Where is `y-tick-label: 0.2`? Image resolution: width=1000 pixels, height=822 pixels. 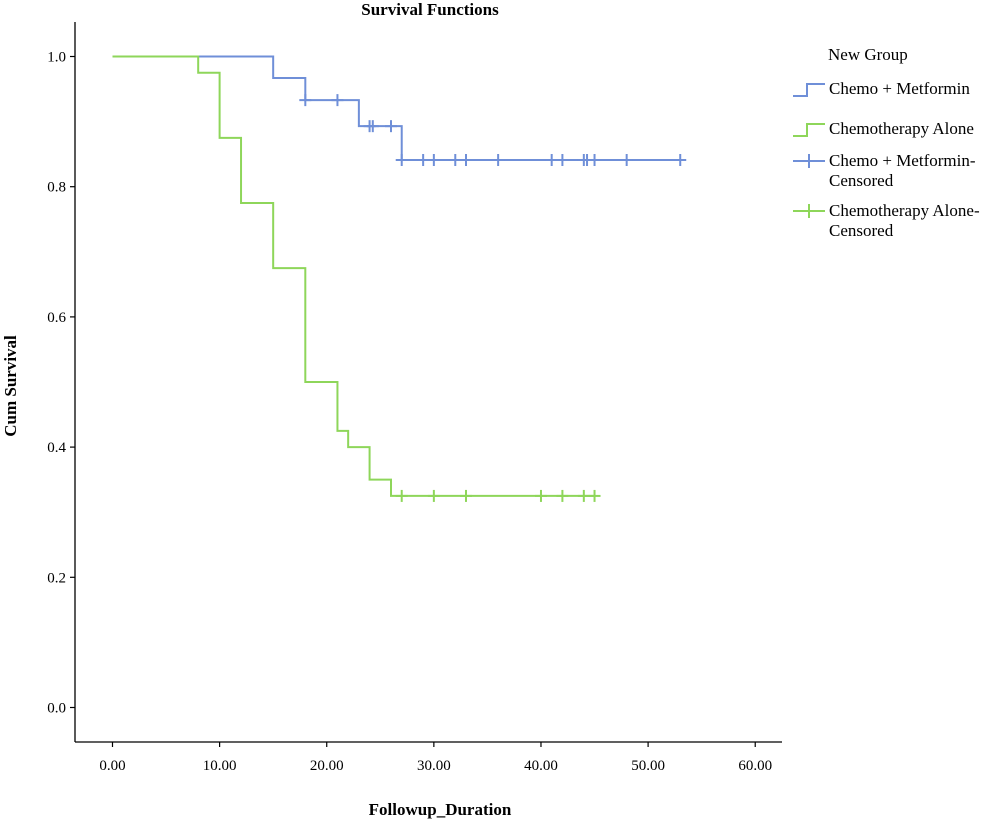 y-tick-label: 0.2 is located at coordinates (56, 578).